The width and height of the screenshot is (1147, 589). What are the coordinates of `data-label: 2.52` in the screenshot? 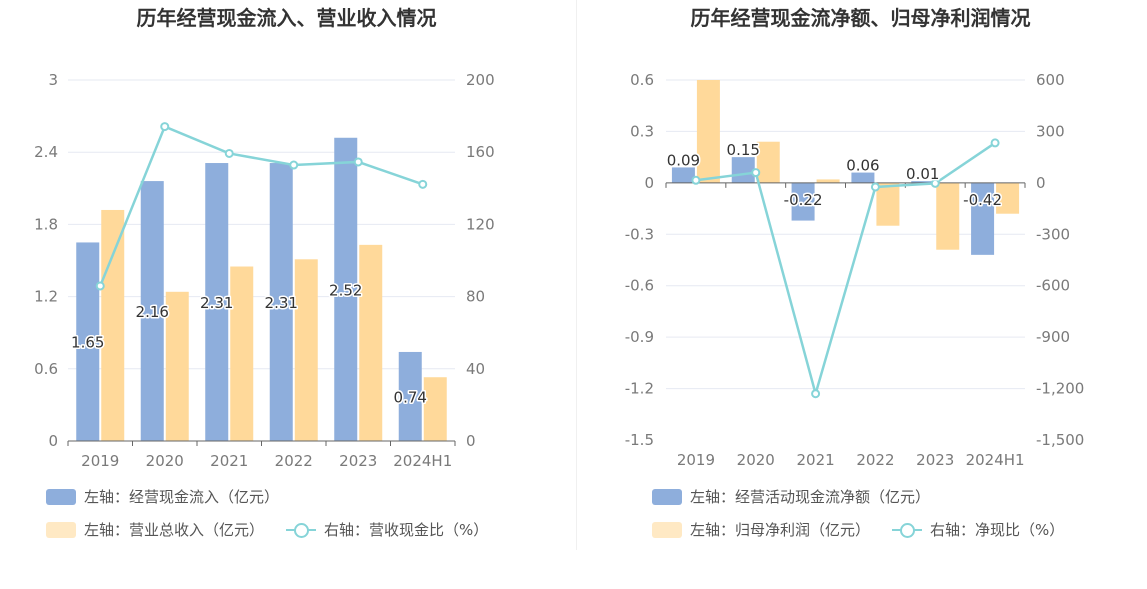 It's located at (345, 290).